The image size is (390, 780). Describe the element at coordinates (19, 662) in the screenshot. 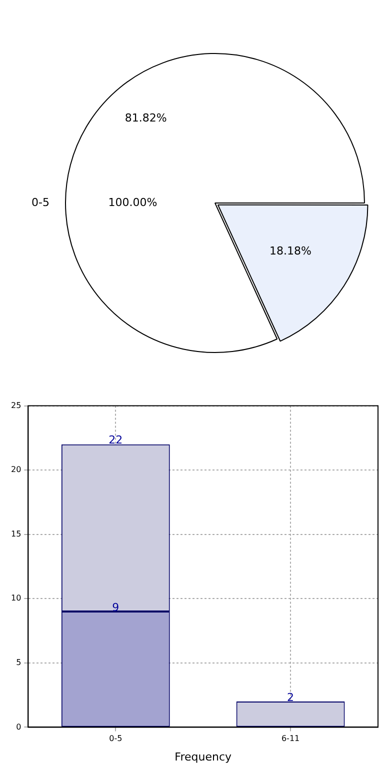

I see `y-tick-label: 5` at that location.